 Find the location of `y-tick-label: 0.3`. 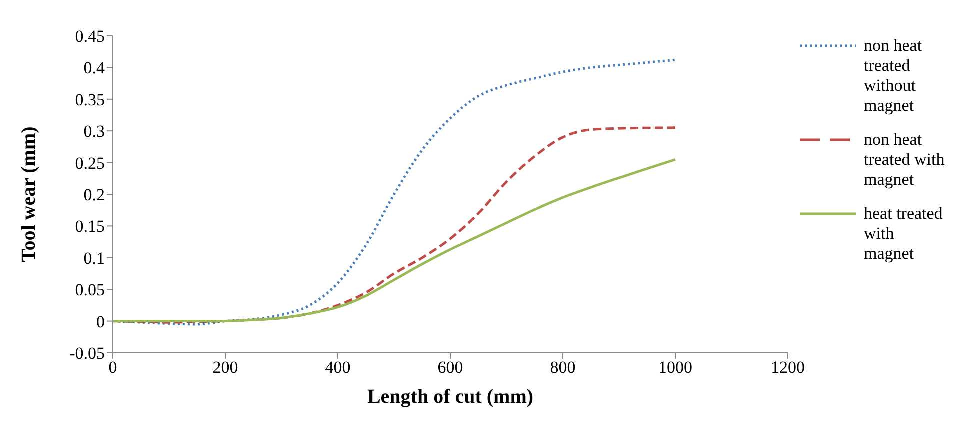

y-tick-label: 0.3 is located at coordinates (94, 132).